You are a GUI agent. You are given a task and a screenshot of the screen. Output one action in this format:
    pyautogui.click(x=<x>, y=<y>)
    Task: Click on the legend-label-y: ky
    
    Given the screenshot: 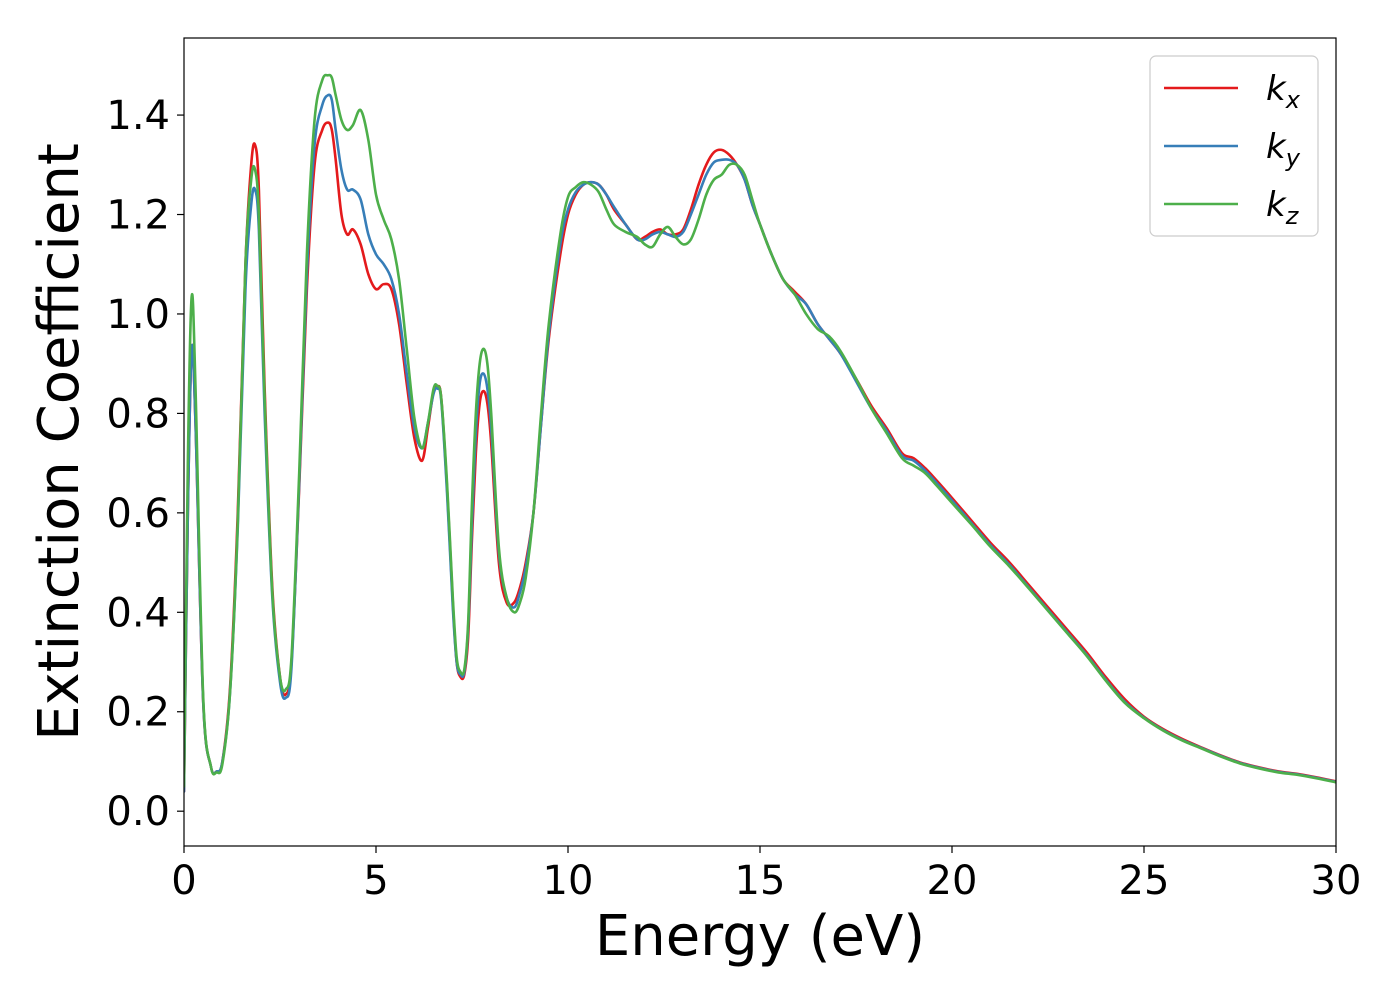 What is the action you would take?
    pyautogui.click(x=1283, y=149)
    